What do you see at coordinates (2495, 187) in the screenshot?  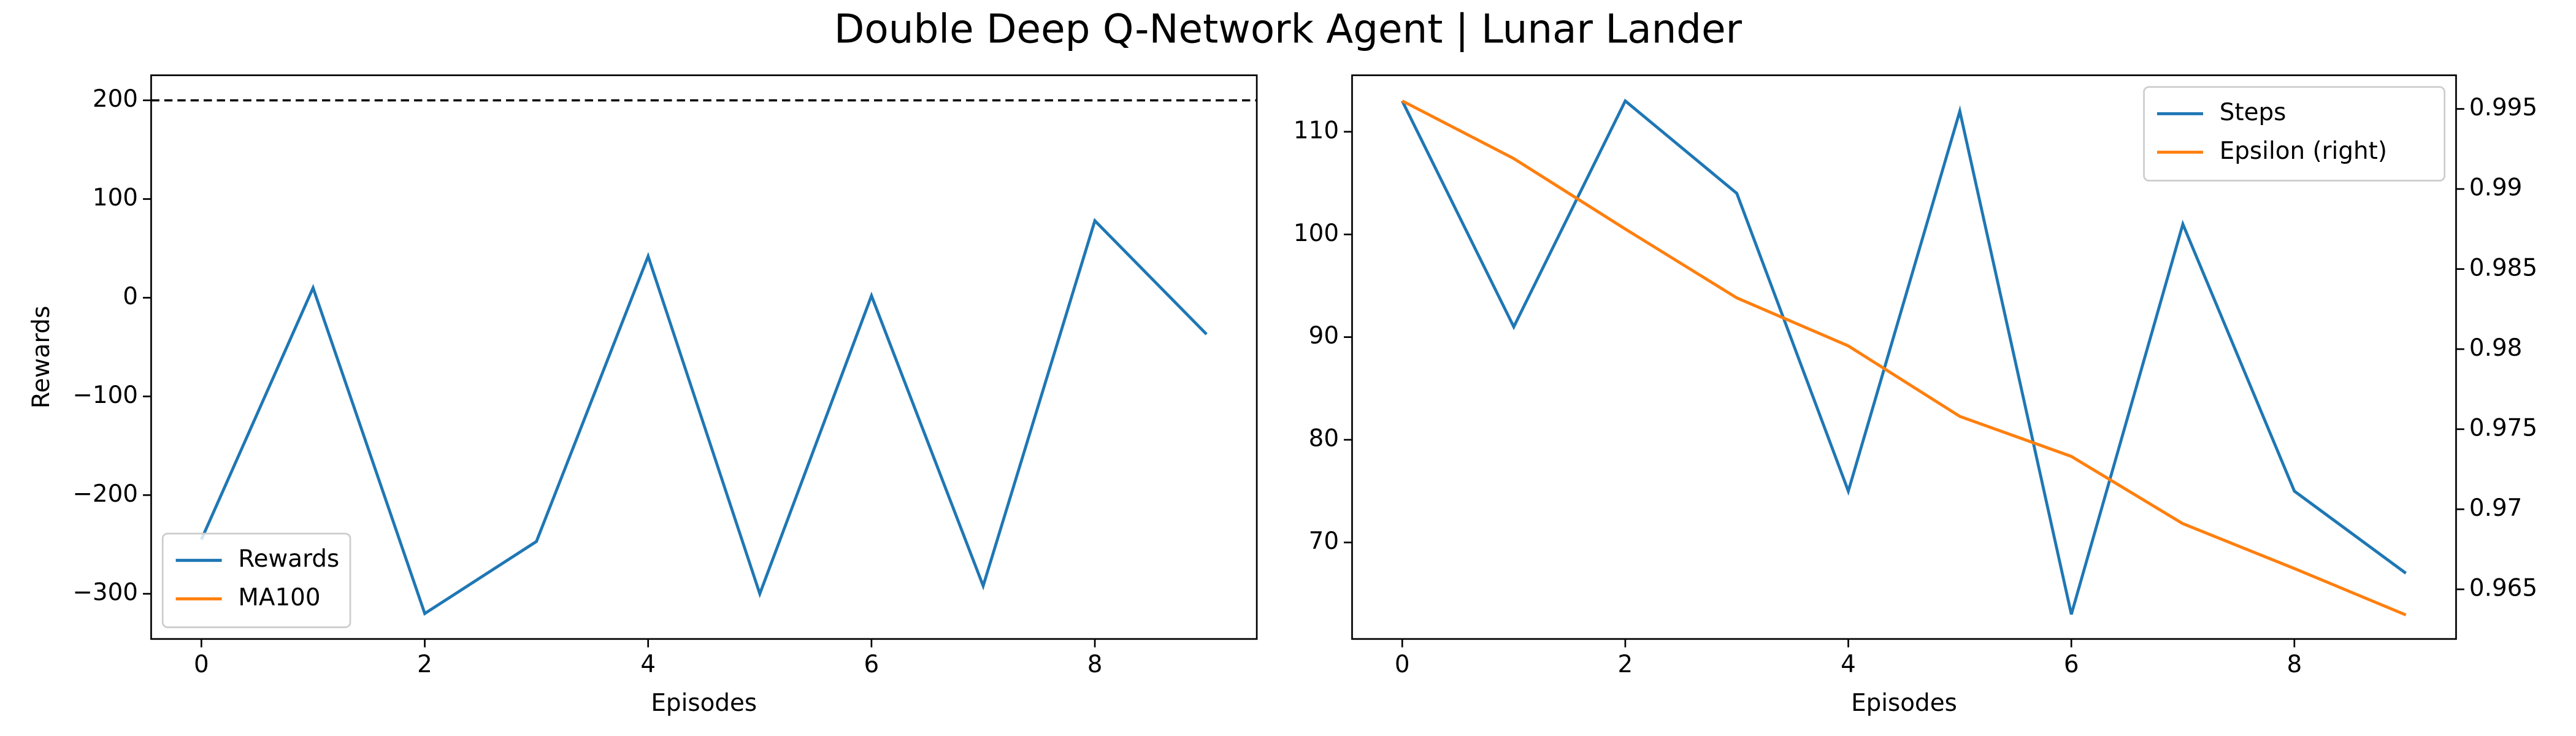 I see `y2-tick-label: 0.99` at bounding box center [2495, 187].